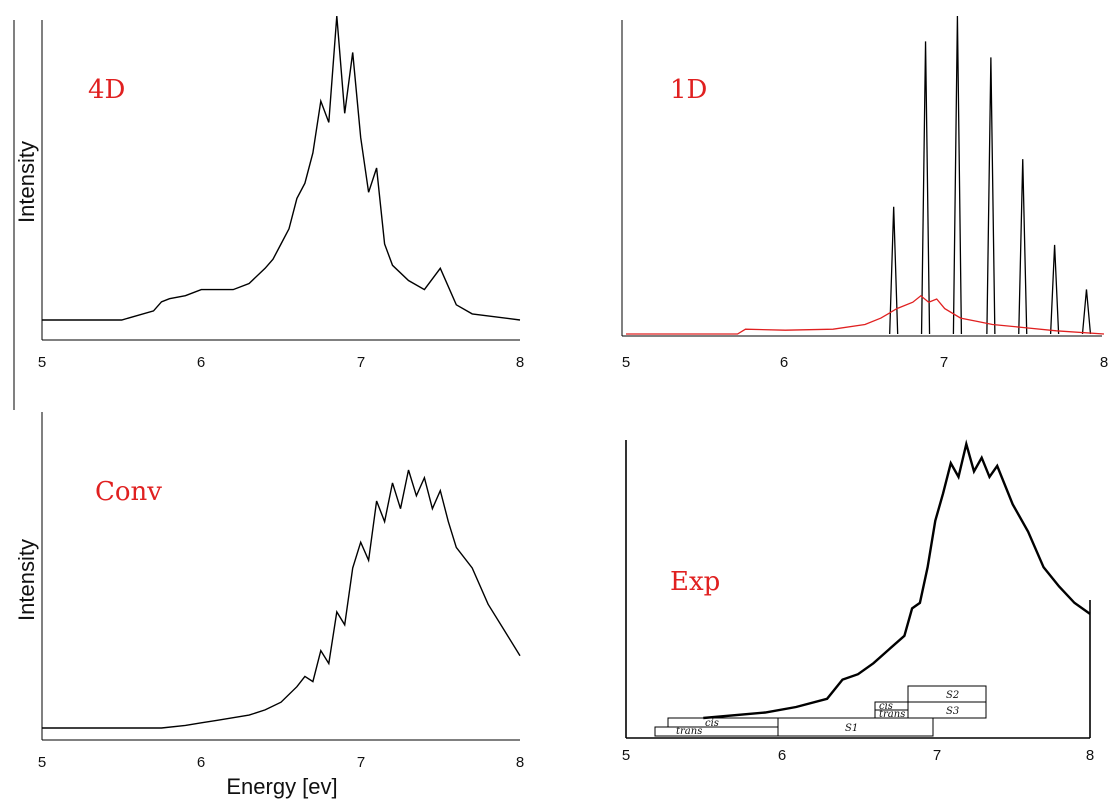  I want to click on bracket-s2-label: S2, so click(952, 695).